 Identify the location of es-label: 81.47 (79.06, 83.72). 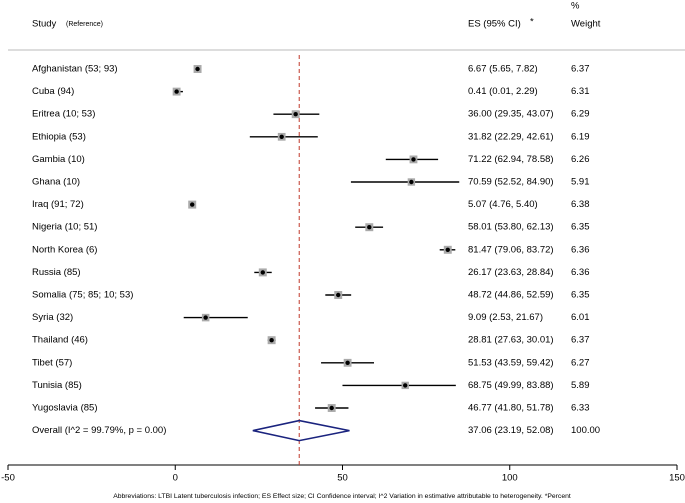
(511, 249).